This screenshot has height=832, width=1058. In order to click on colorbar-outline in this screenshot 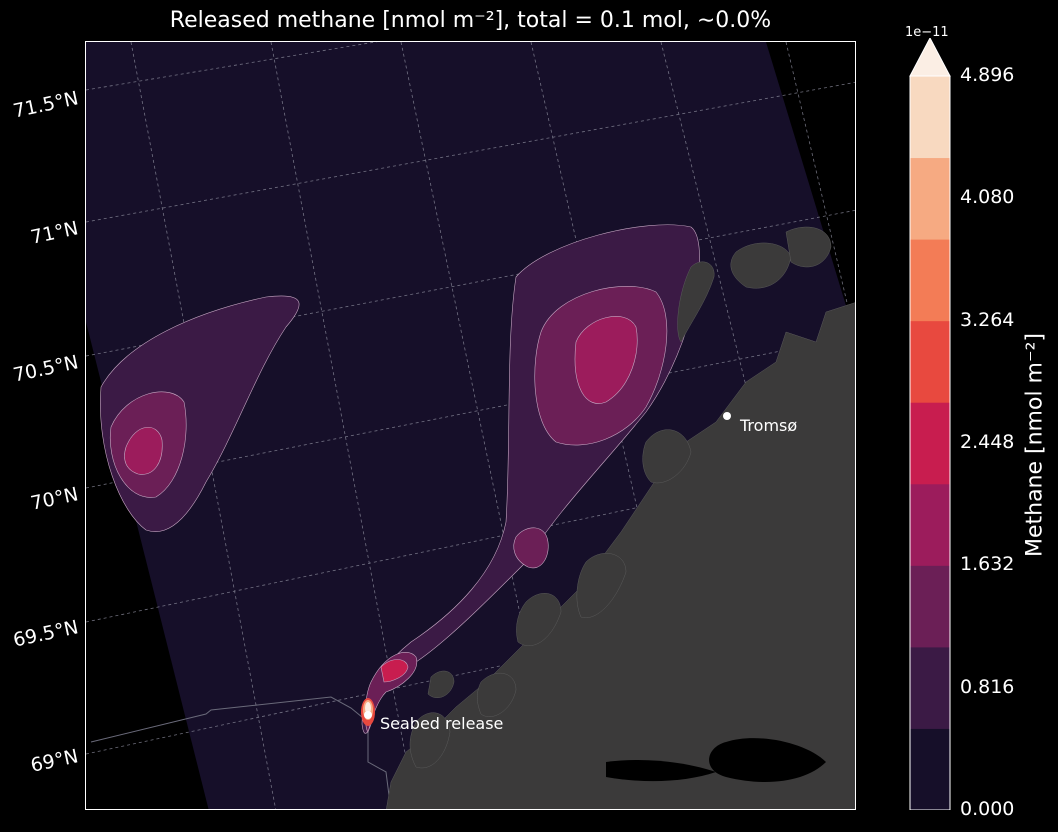, I will do `click(930, 442)`.